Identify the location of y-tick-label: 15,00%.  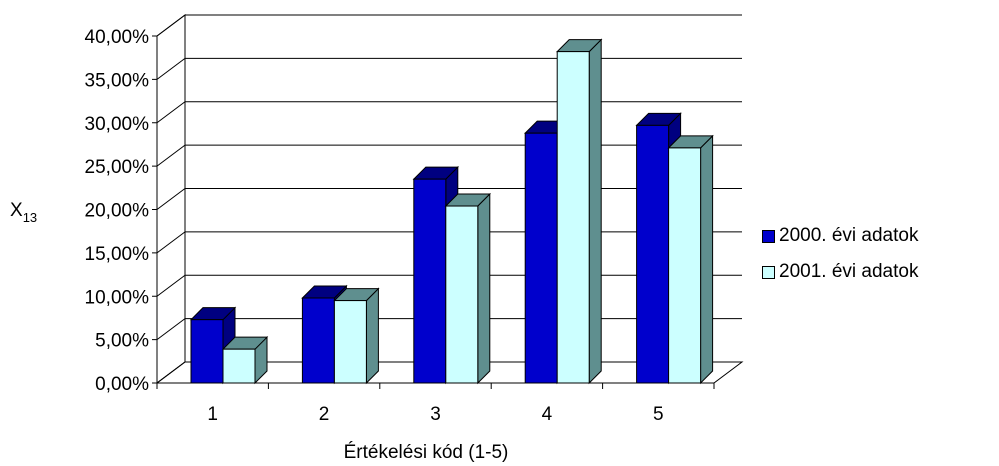
(117, 254).